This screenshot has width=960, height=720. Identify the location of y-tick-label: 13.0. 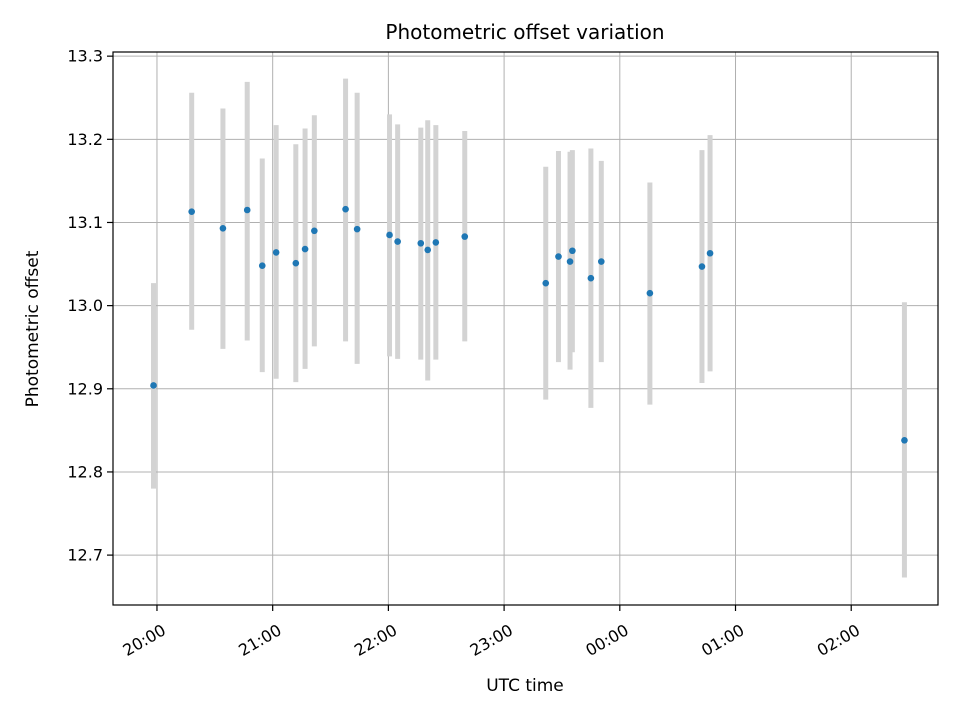
(85, 305).